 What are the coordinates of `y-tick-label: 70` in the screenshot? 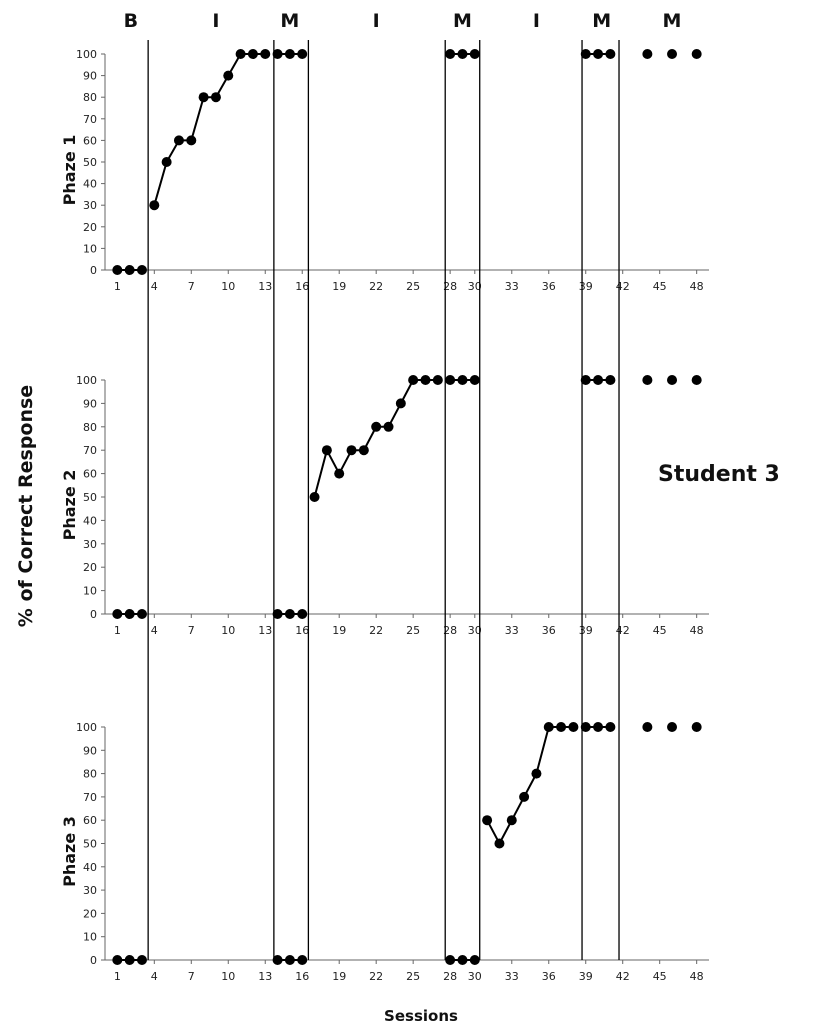 It's located at (90, 797).